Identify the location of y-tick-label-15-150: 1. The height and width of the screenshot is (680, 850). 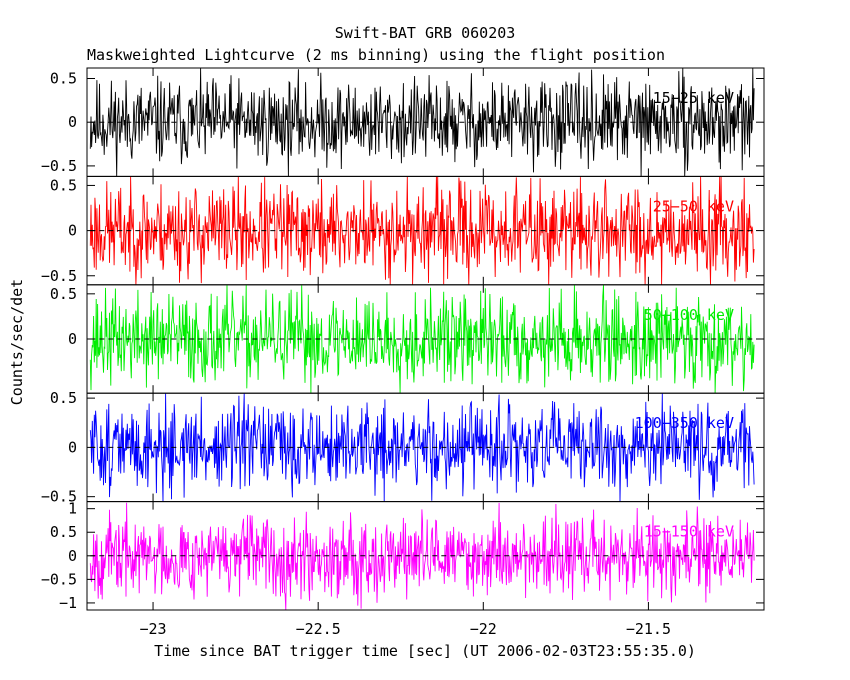
(72, 509).